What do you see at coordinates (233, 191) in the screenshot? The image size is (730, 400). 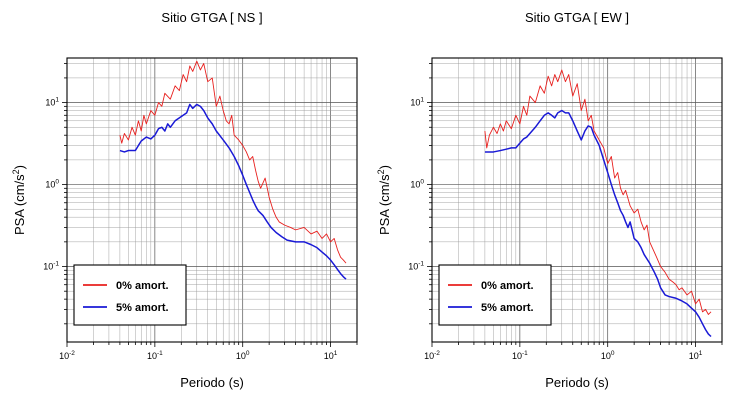 I see `series-line-blue` at bounding box center [233, 191].